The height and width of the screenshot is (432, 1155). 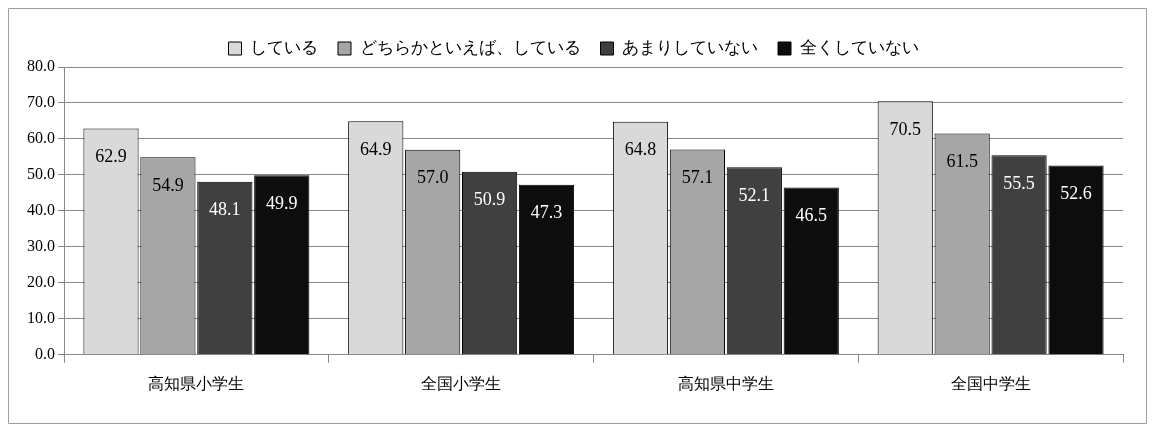 What do you see at coordinates (754, 195) in the screenshot?
I see `data-label: 52.1` at bounding box center [754, 195].